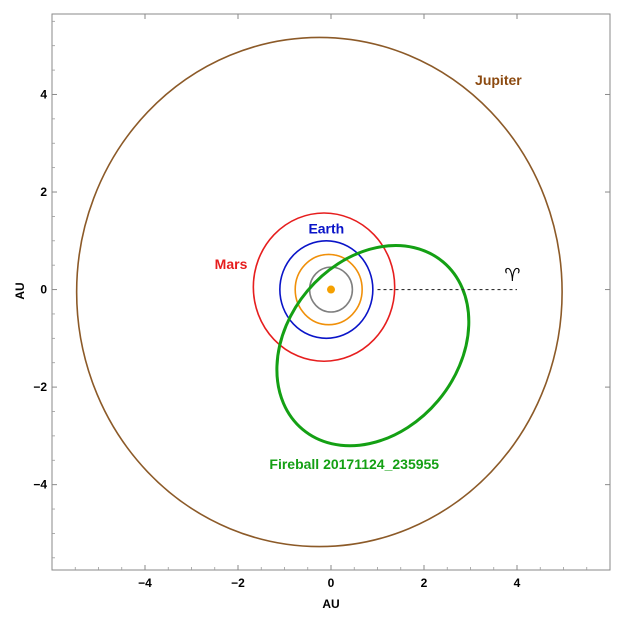  What do you see at coordinates (517, 583) in the screenshot?
I see `x-tick-label: 4` at bounding box center [517, 583].